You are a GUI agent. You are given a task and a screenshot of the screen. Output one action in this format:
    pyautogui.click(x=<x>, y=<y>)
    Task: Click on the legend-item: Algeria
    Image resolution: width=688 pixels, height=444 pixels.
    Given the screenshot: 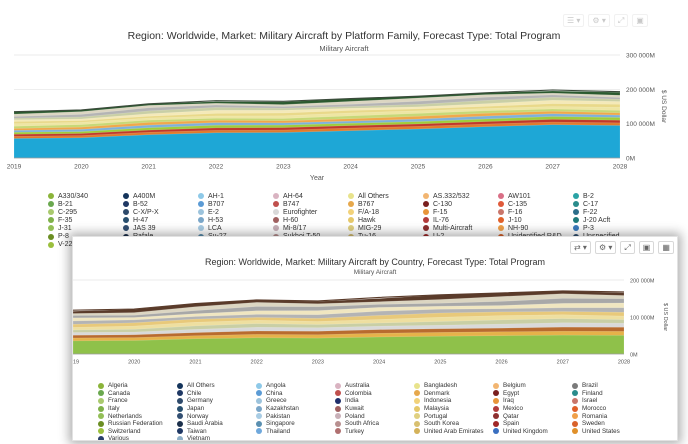 What is the action you would take?
    pyautogui.click(x=137, y=386)
    